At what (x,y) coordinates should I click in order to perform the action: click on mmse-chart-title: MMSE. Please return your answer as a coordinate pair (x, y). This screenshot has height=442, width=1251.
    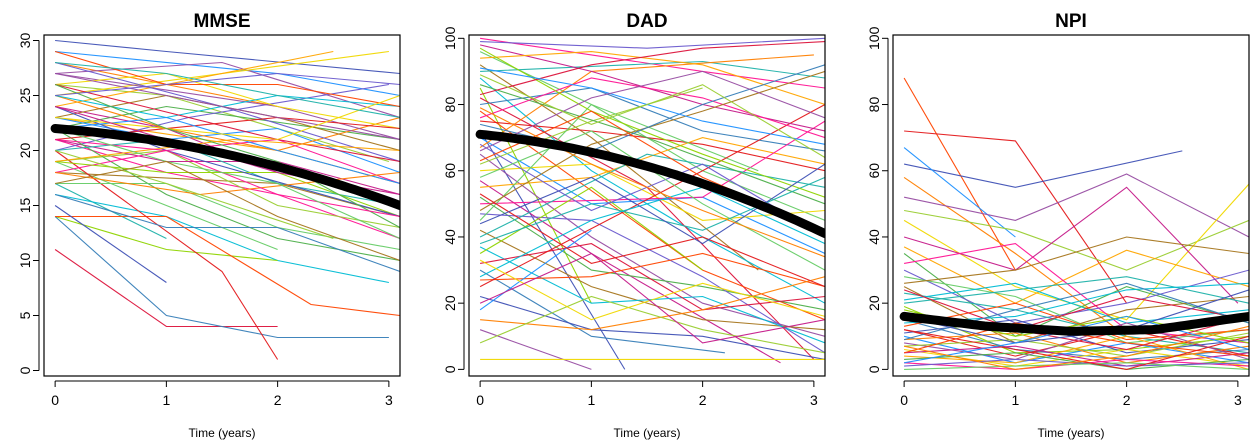
    Looking at the image, I should click on (222, 21).